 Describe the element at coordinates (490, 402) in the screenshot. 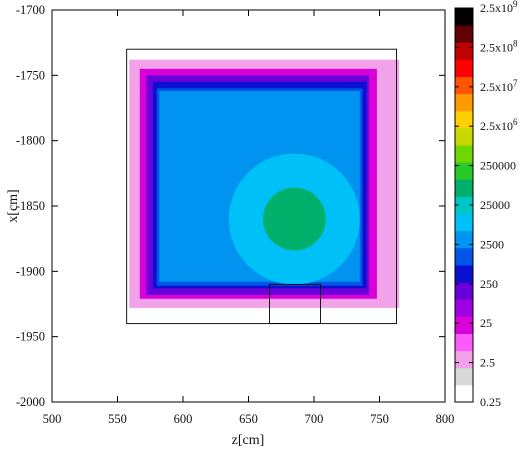

I see `colorbar-tick-label: 0.25` at that location.